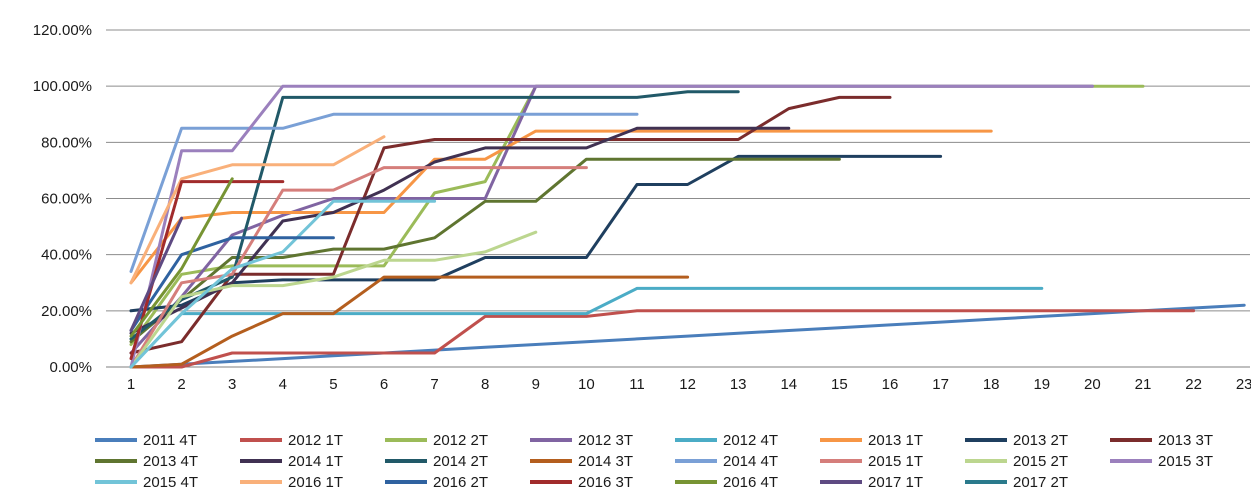 The image size is (1251, 500). I want to click on legend-item: 2013 3T, so click(1180, 440).